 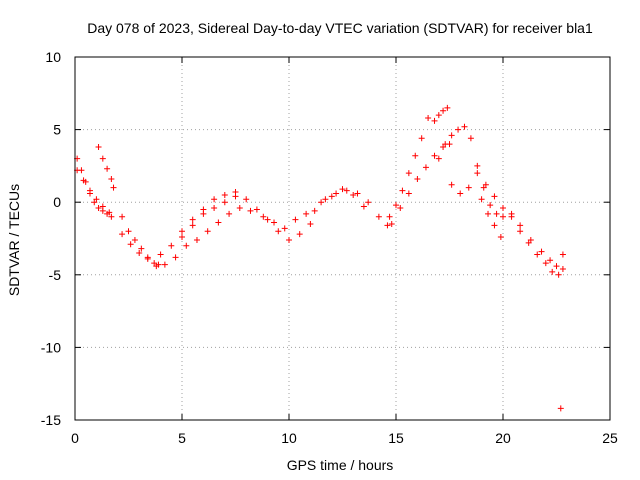 What do you see at coordinates (51, 238) in the screenshot?
I see `y-tick-labels: -15 -10 -5 0 5 10` at bounding box center [51, 238].